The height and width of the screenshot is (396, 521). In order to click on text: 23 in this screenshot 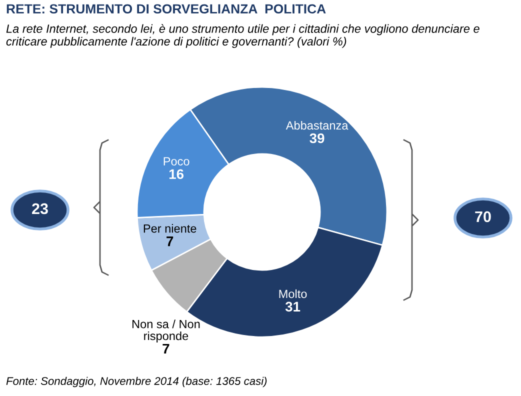, I will do `click(40, 208)`.